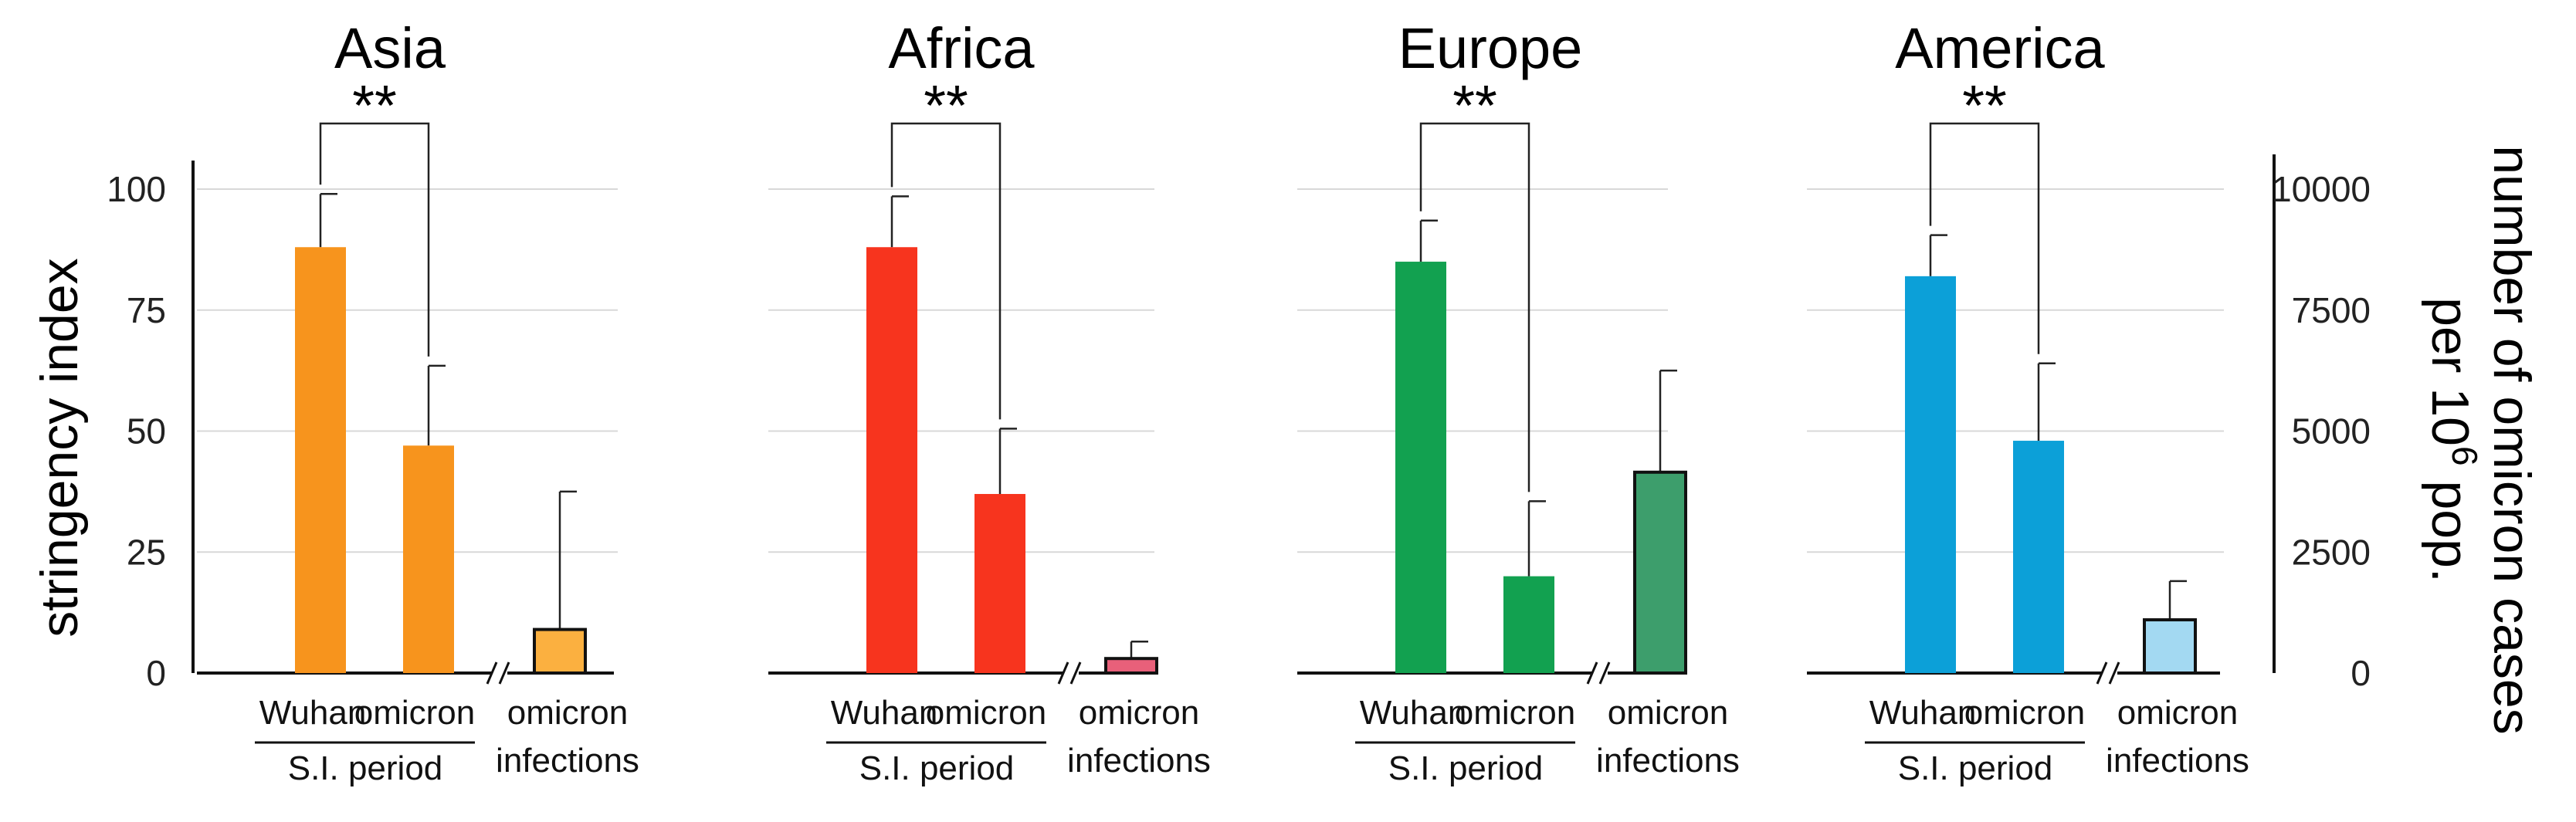  I want to click on right-axis-title-superscript: 6, so click(2465, 456).